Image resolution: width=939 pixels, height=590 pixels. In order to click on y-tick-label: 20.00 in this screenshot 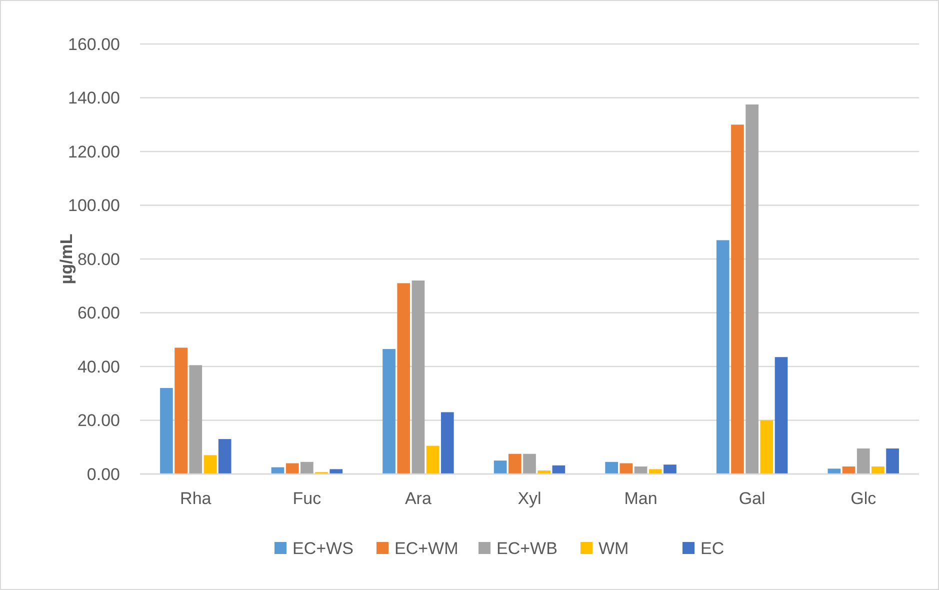, I will do `click(98, 420)`.